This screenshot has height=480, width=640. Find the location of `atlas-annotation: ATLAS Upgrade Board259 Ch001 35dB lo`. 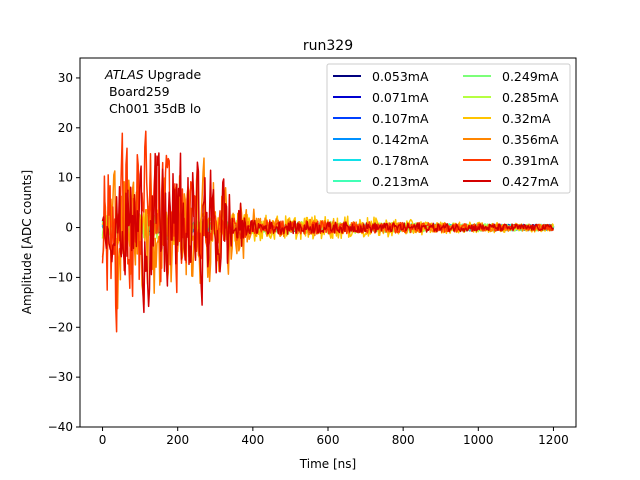

atlas-annotation: ATLAS Upgrade Board259 Ch001 35dB lo is located at coordinates (152, 91).